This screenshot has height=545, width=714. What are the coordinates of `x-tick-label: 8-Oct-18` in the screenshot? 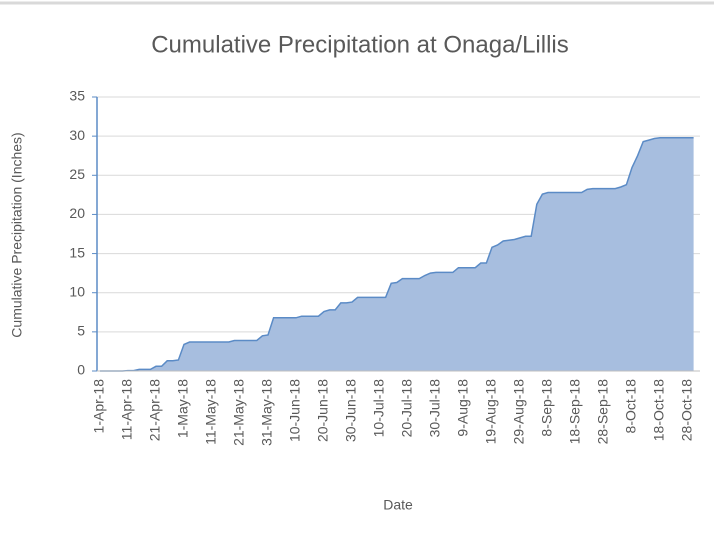 It's located at (631, 406).